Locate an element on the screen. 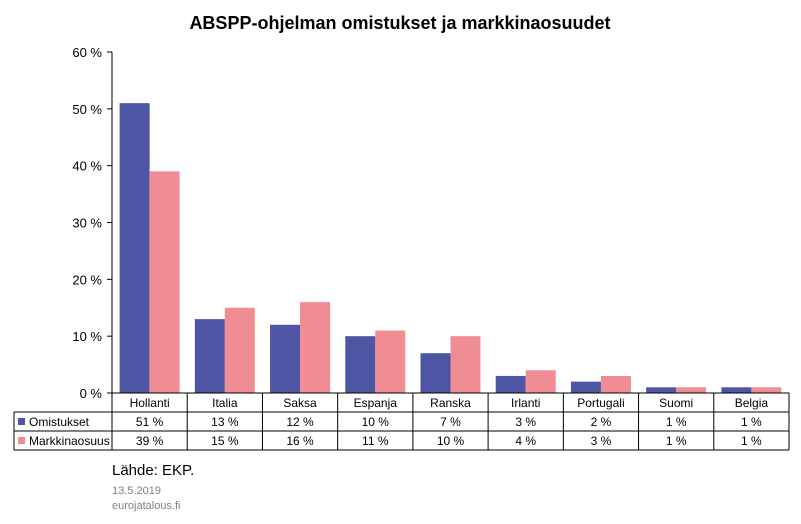 This screenshot has height=524, width=801. bar-markkinaosuus-ranska is located at coordinates (465, 364).